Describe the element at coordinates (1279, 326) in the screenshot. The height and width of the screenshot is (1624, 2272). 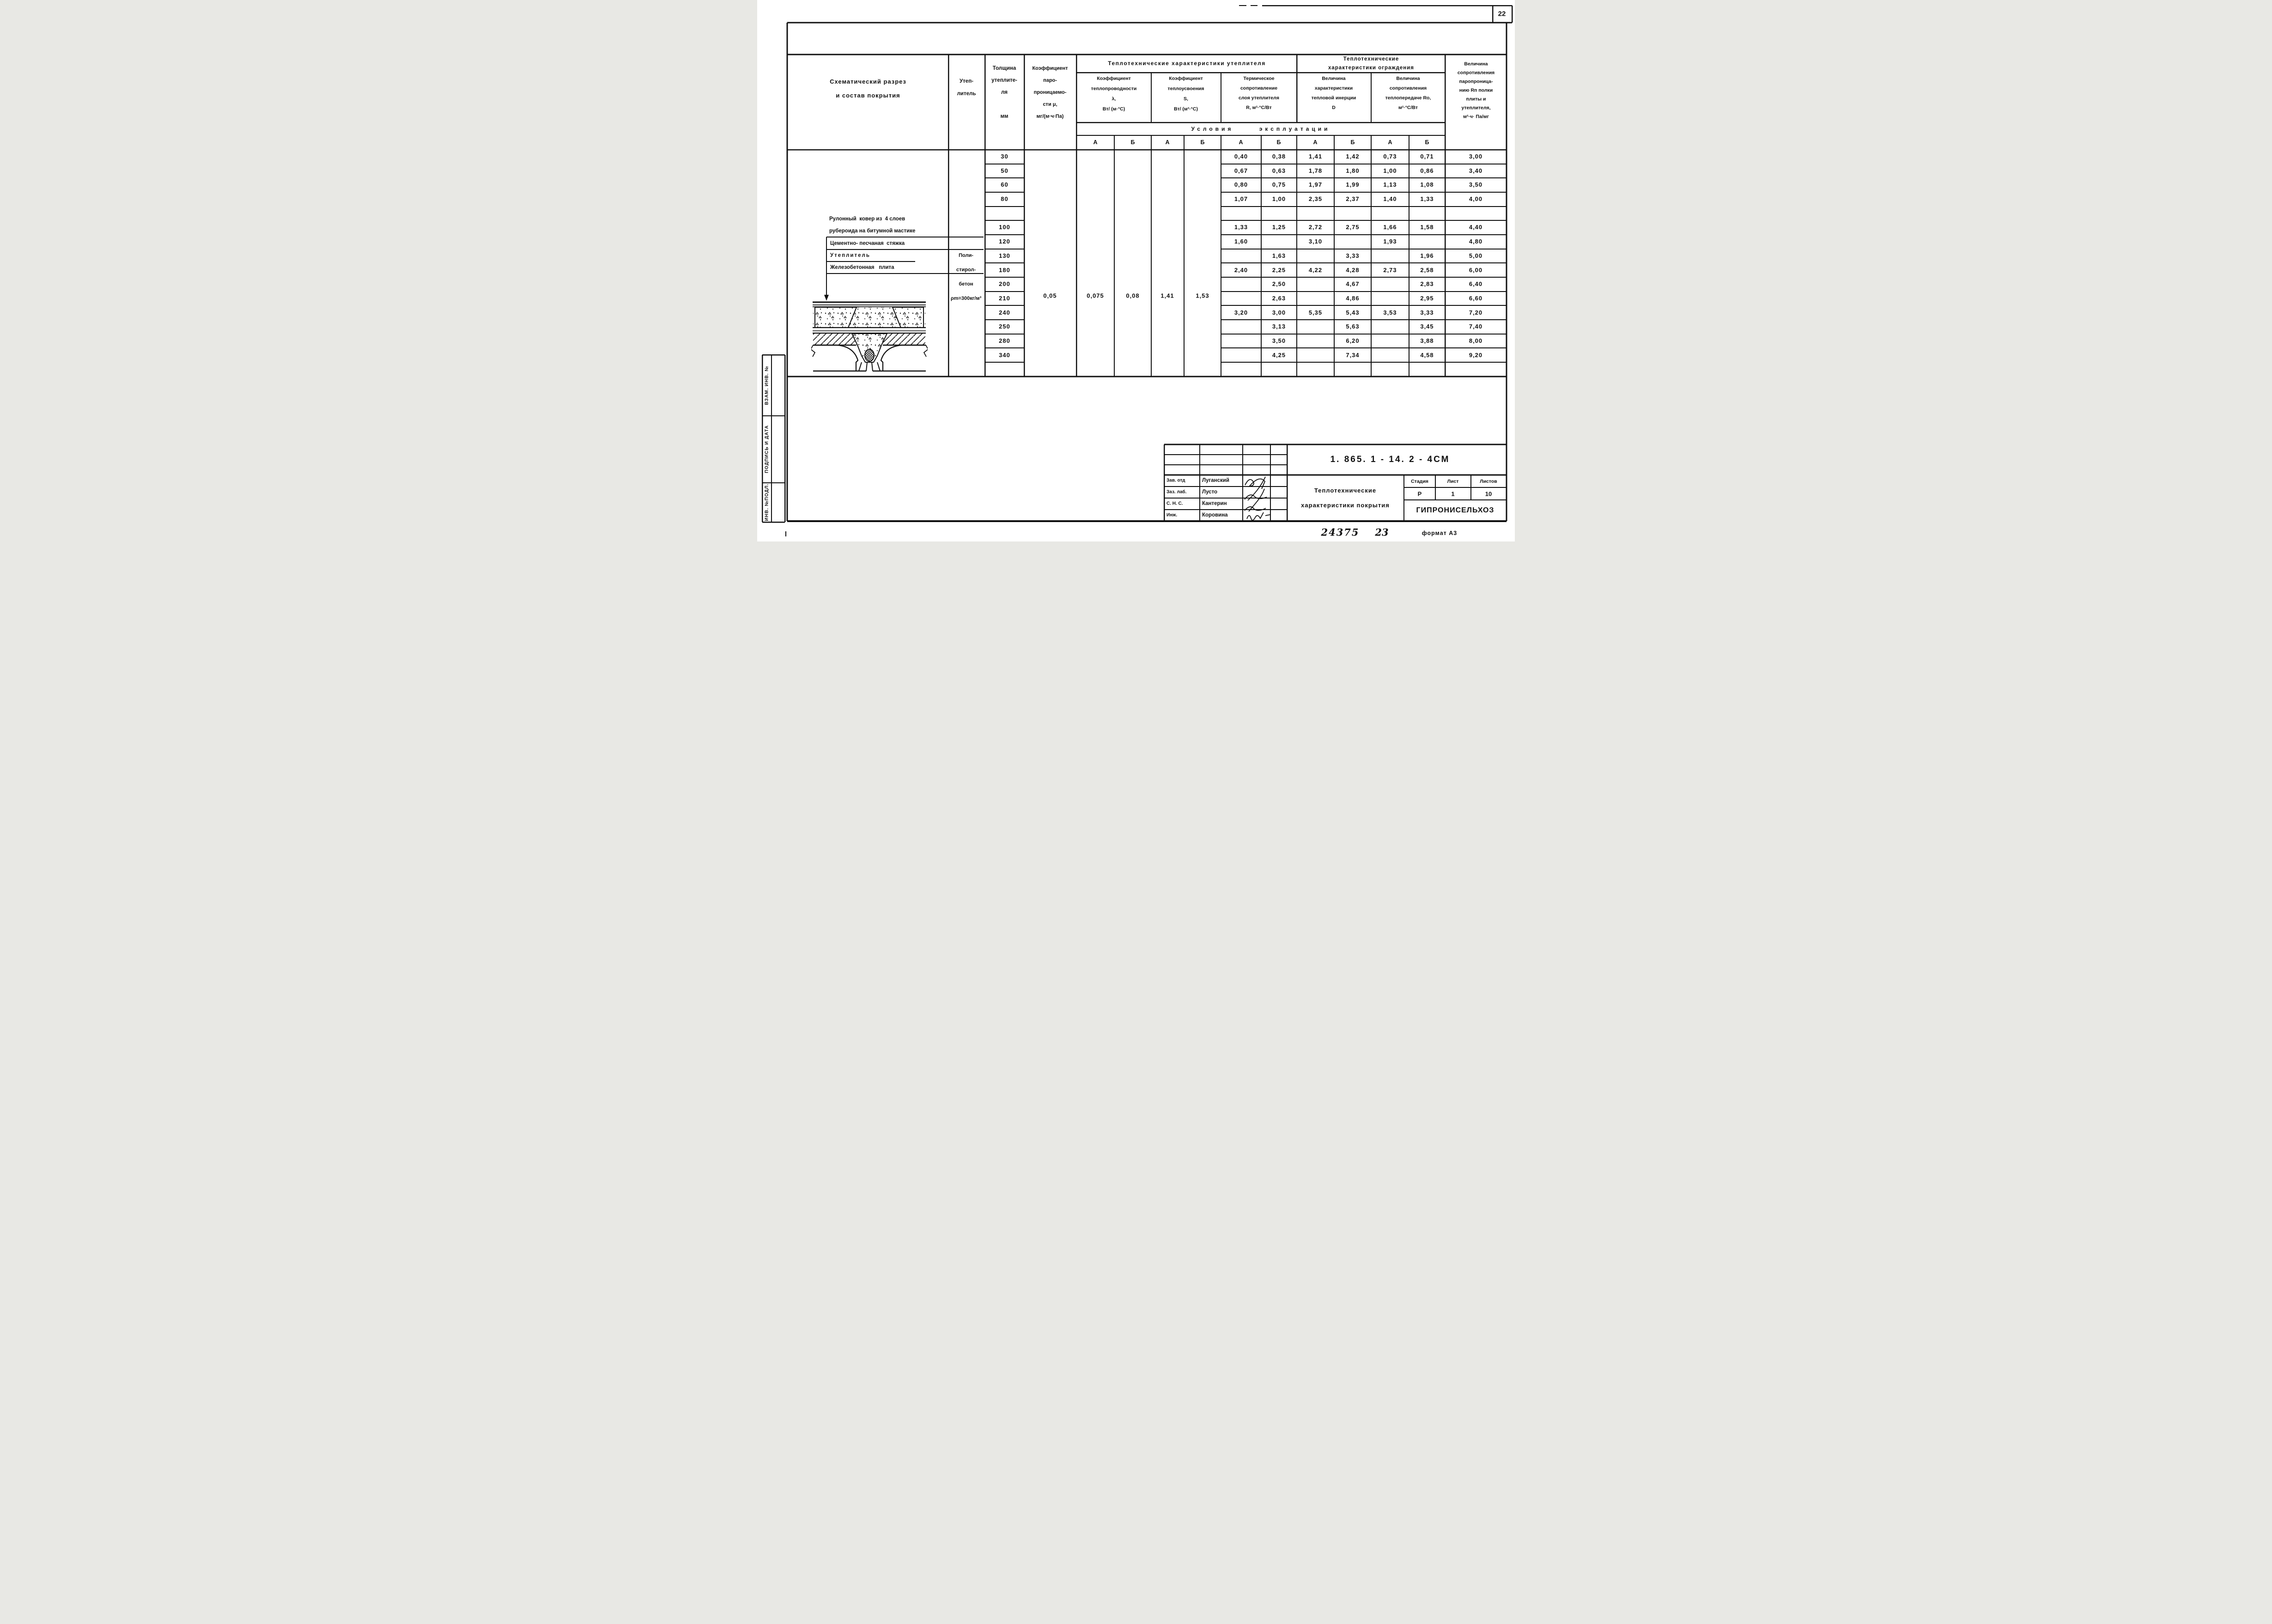
I see `cell-r-b: 3,13` at that location.